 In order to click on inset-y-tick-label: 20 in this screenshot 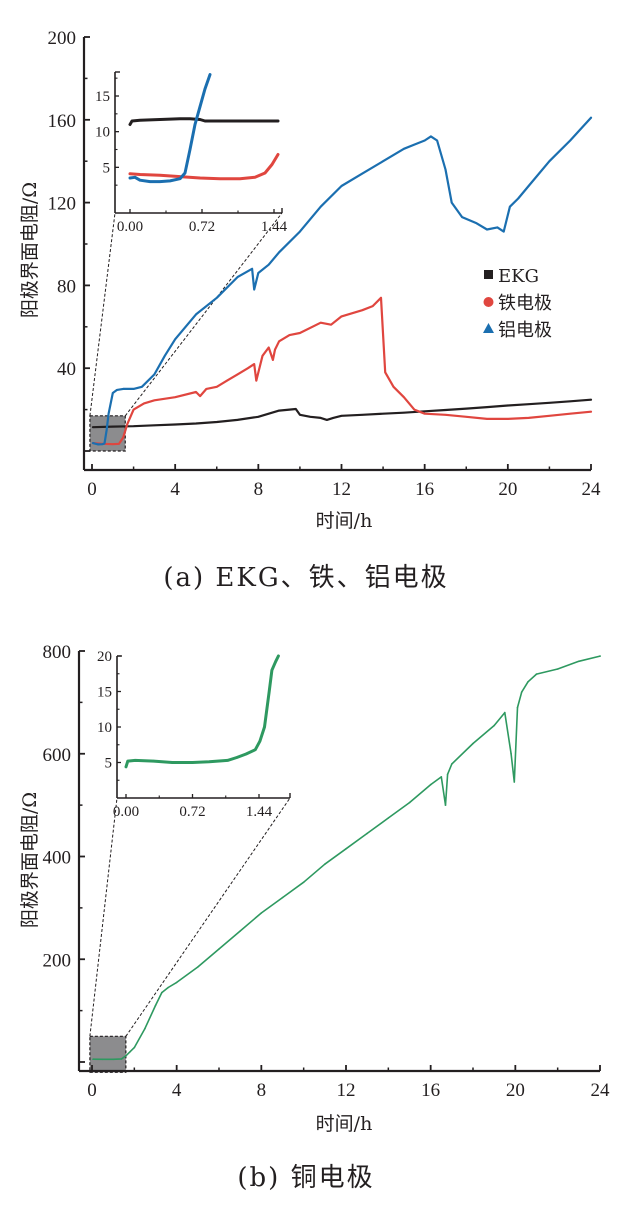, I will do `click(104, 657)`.